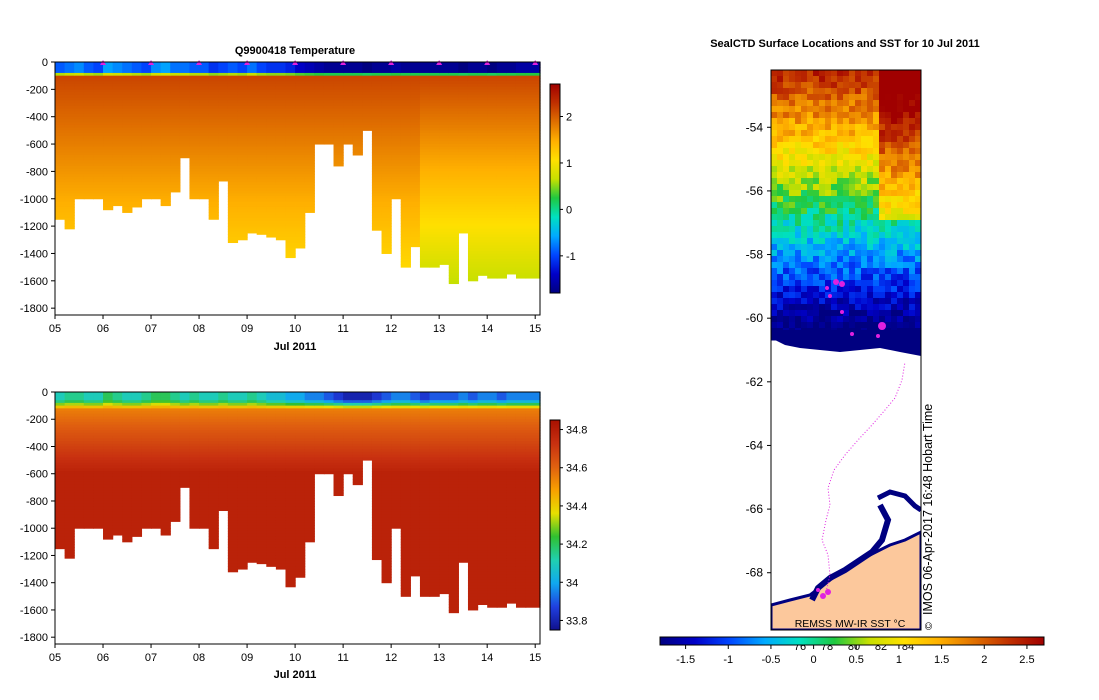  What do you see at coordinates (569, 118) in the screenshot?
I see `colorbar-tick-label: 2` at bounding box center [569, 118].